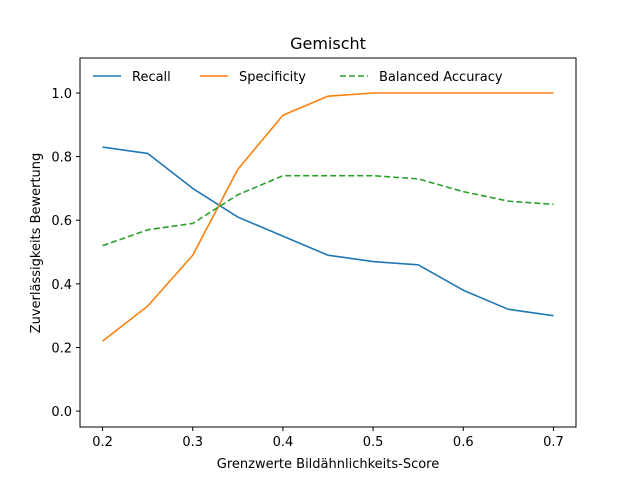 This screenshot has width=640, height=480. Describe the element at coordinates (328, 43) in the screenshot. I see `chart-title: Gemischt` at that location.